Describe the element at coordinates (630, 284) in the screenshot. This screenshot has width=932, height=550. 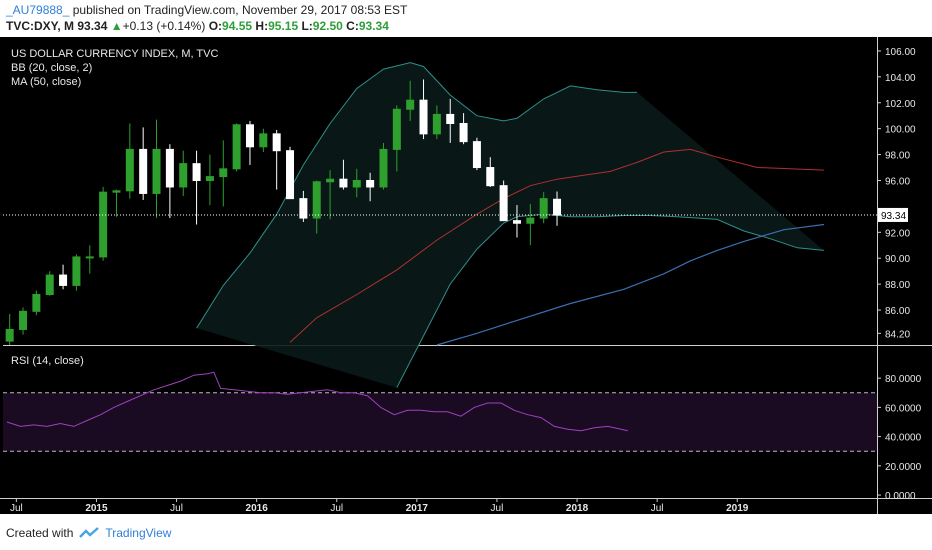
I see `ma-line` at that location.